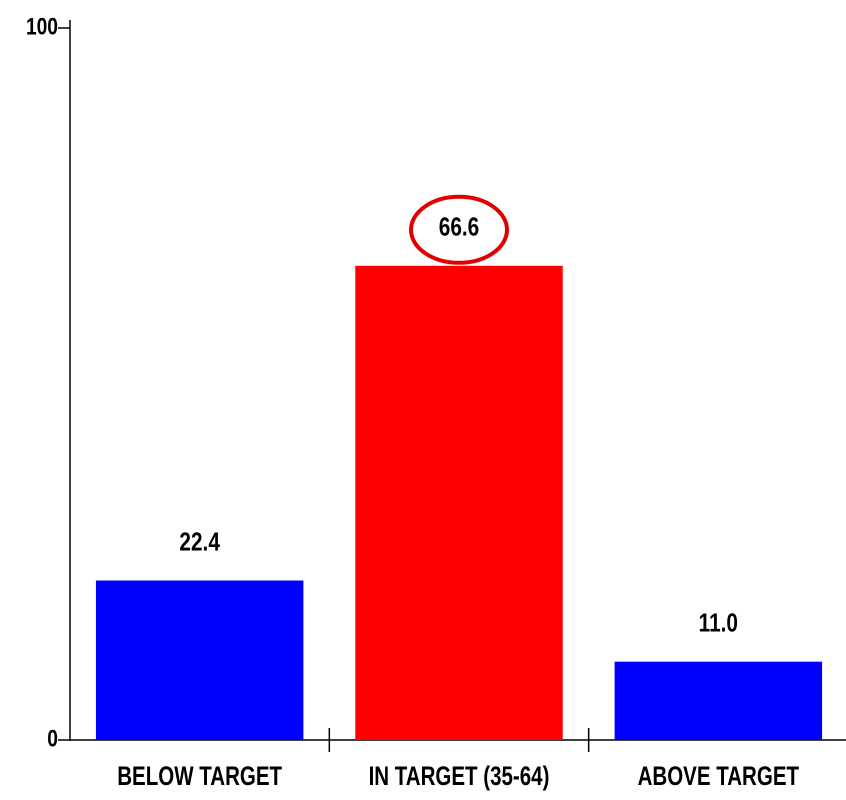 This screenshot has width=846, height=800. I want to click on x-tick-label: BELOW TARGET, so click(199, 776).